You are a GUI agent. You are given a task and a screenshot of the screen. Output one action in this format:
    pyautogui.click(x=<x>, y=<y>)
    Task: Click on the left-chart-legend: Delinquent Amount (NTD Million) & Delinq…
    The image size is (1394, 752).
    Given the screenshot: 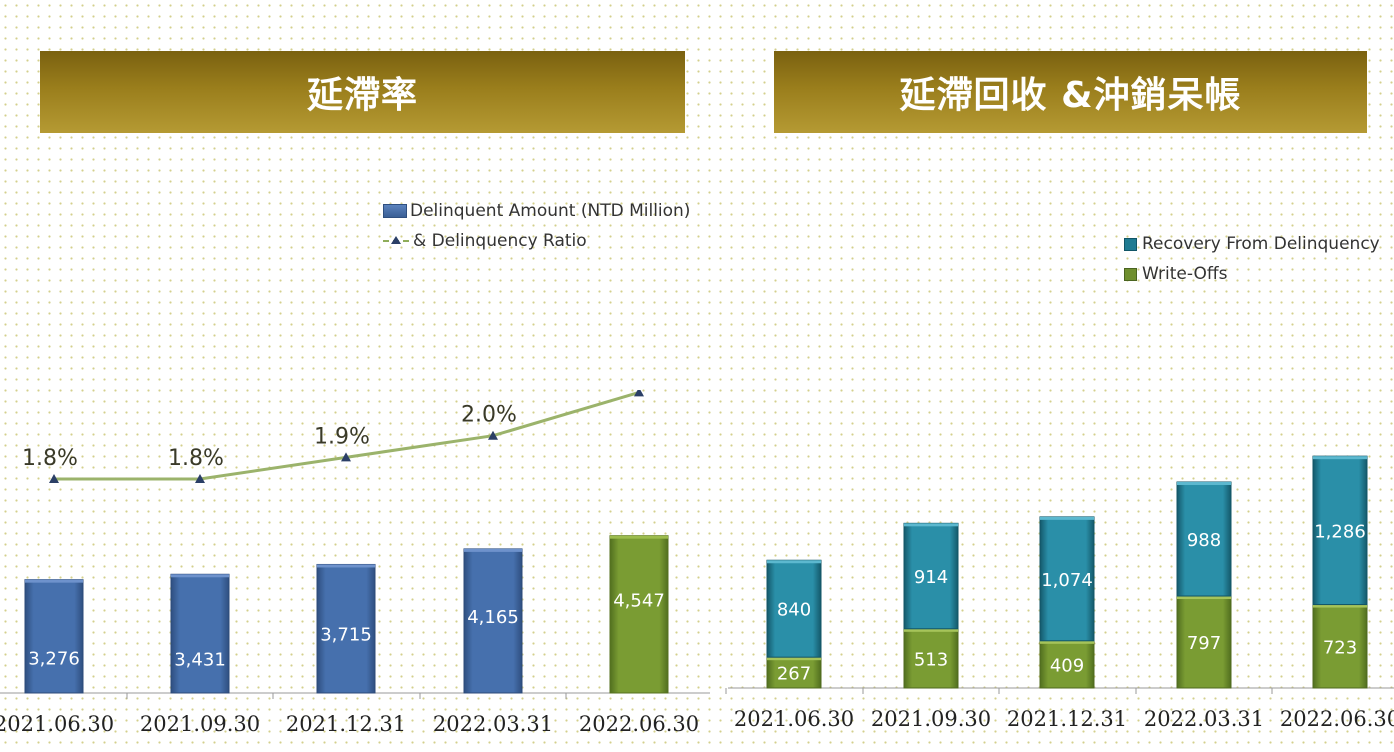 What is the action you would take?
    pyautogui.click(x=536, y=226)
    